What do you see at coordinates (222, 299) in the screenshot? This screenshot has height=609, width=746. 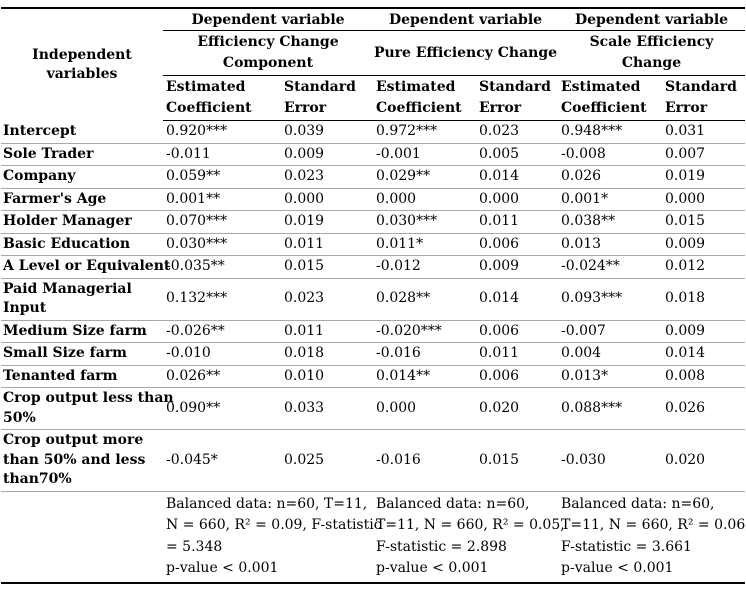 I see `cell-value: 0.132***` at bounding box center [222, 299].